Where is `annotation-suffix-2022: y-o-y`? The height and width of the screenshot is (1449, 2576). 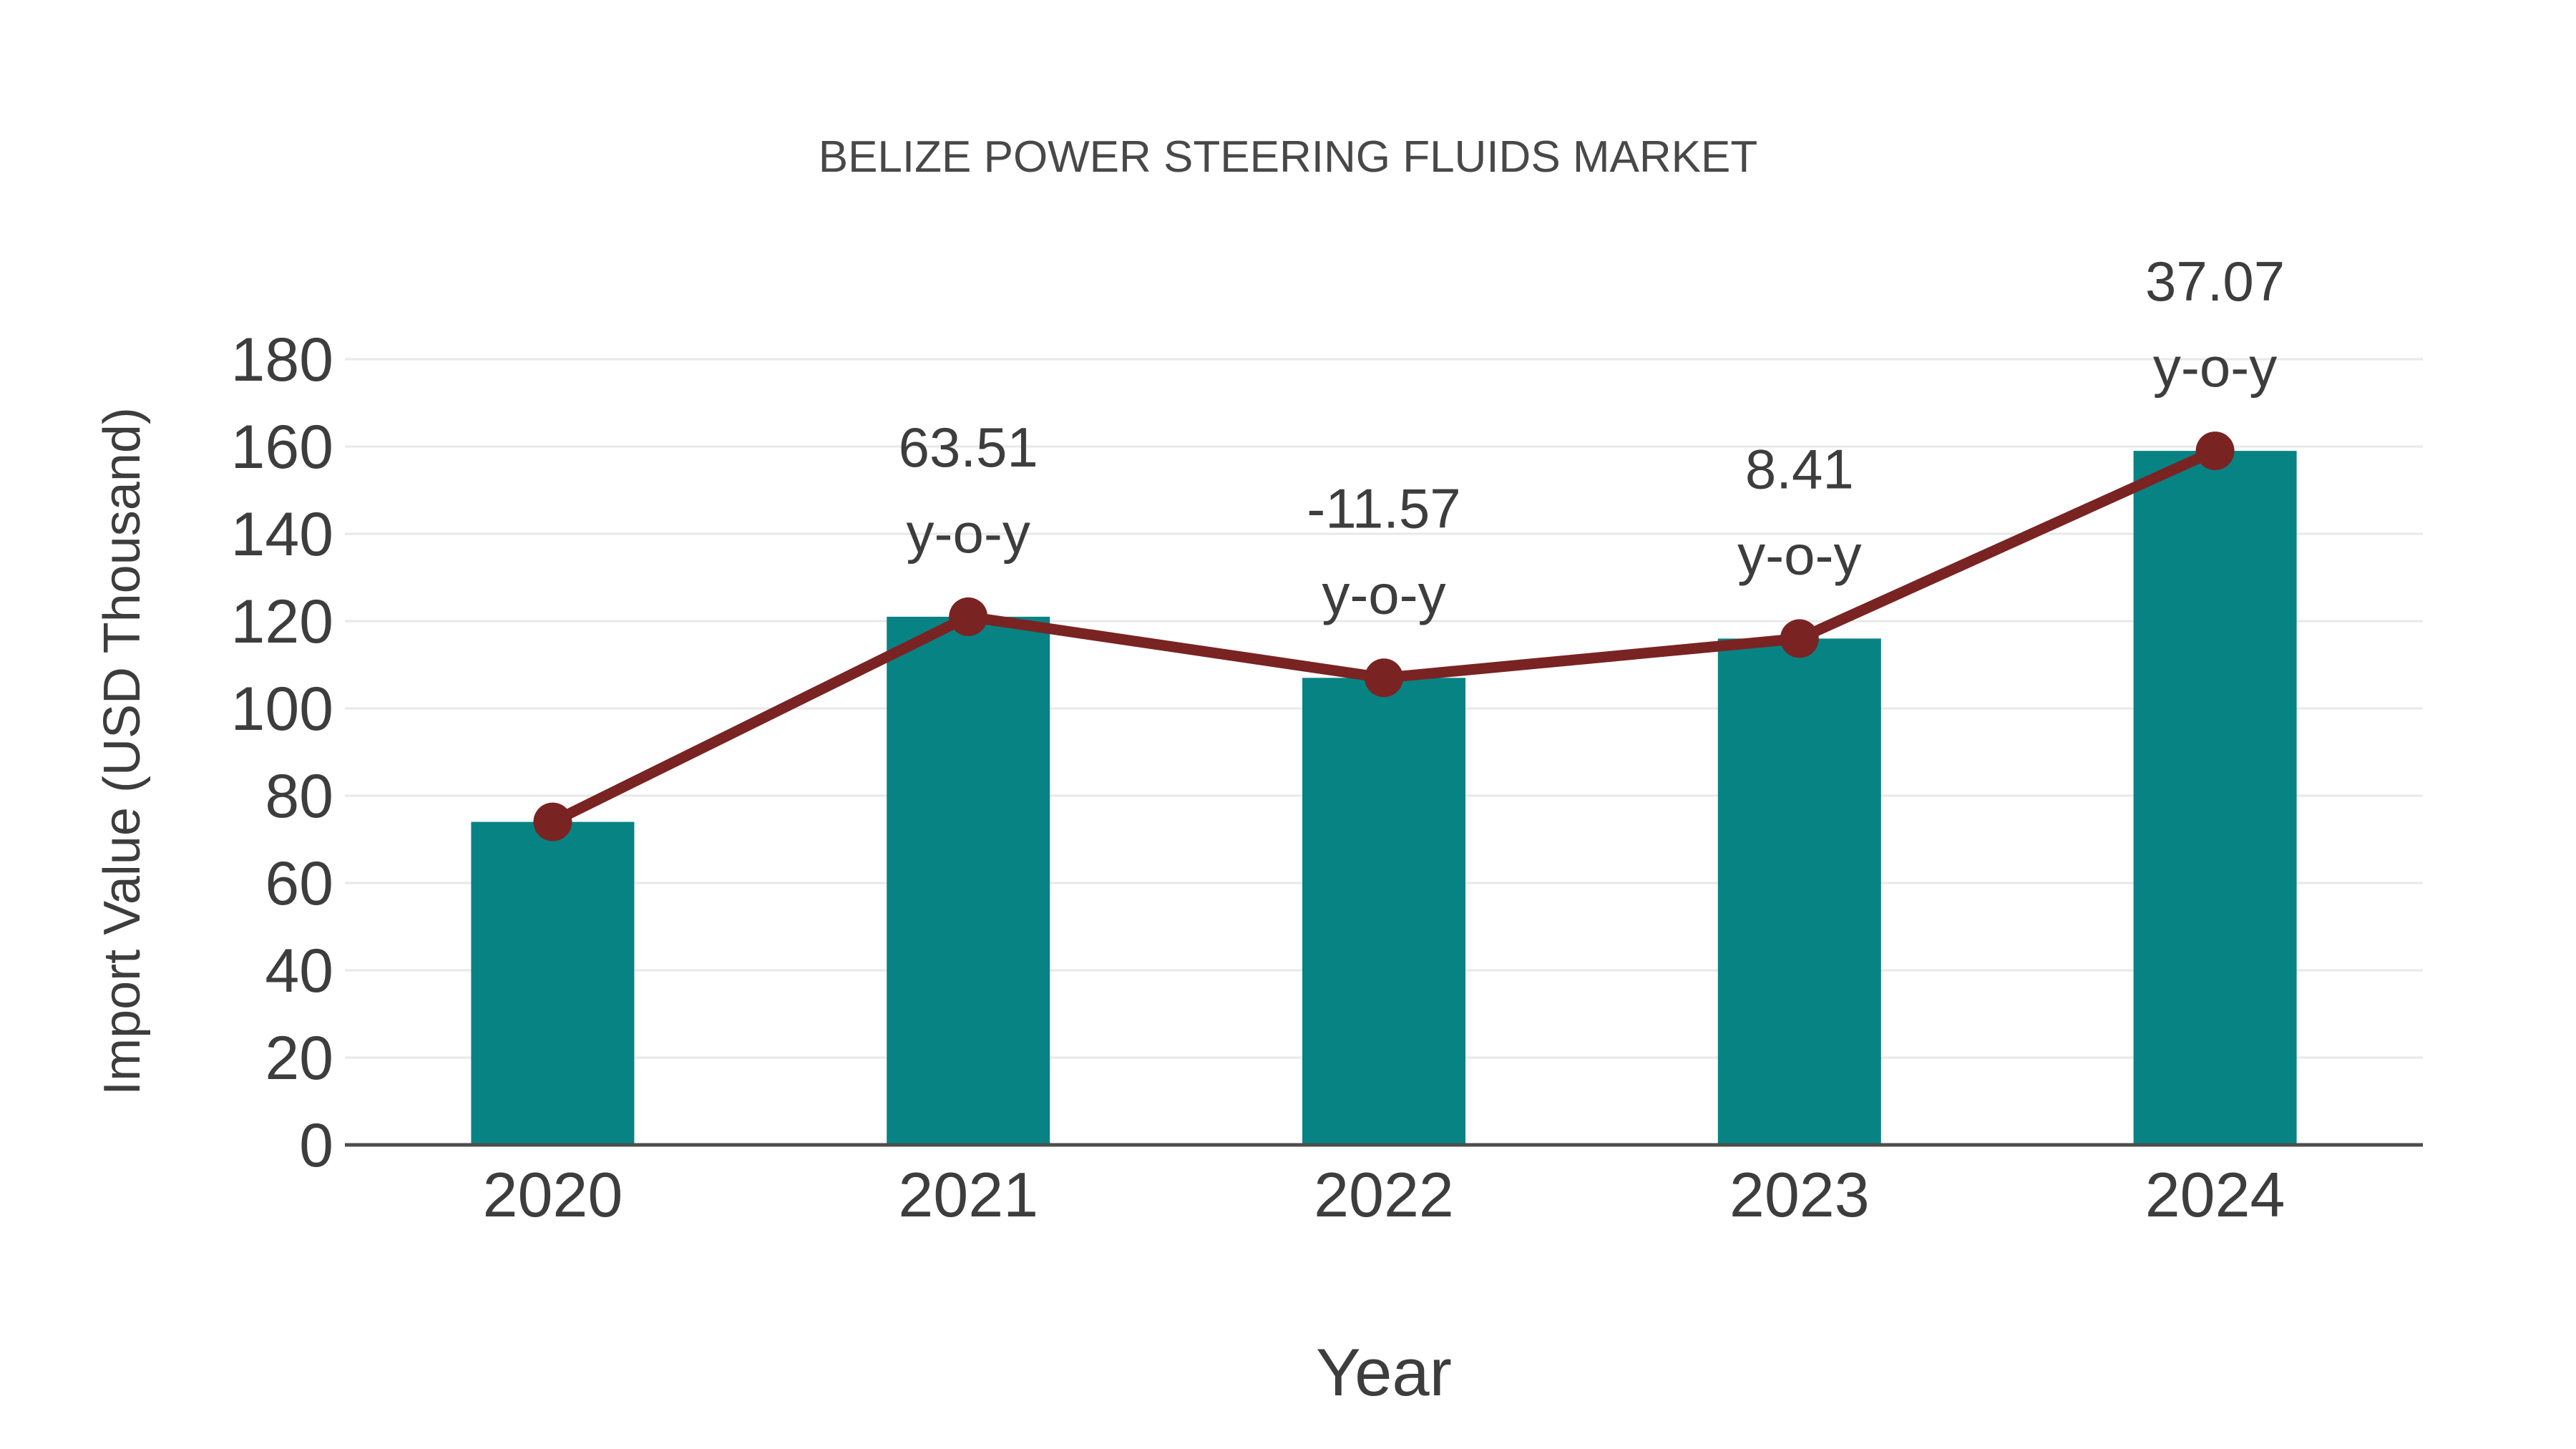
annotation-suffix-2022: y-o-y is located at coordinates (1383, 593).